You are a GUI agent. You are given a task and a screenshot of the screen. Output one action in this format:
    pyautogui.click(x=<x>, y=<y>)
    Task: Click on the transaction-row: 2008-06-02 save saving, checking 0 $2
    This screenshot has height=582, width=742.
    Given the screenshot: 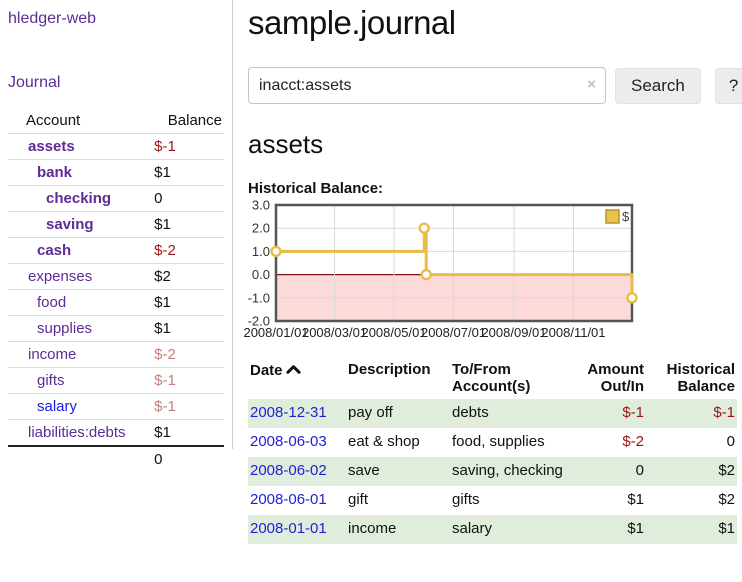 What is the action you would take?
    pyautogui.click(x=492, y=471)
    